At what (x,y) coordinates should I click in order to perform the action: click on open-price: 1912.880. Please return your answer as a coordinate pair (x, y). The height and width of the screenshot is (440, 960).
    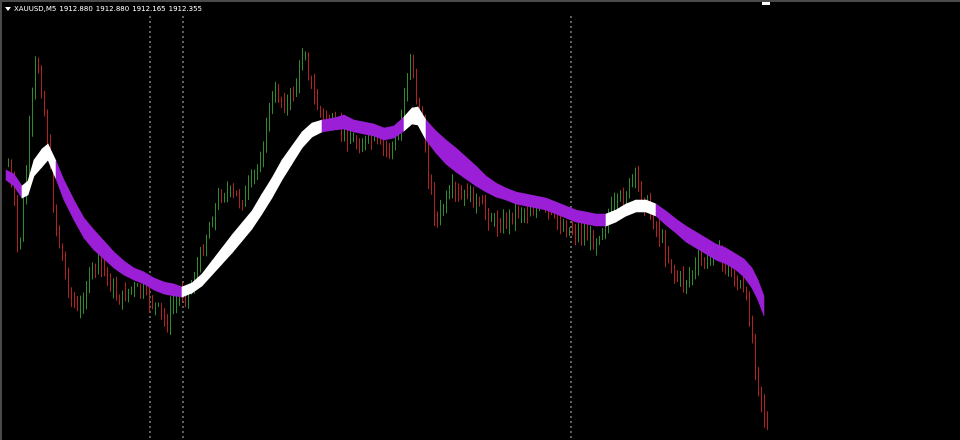
    Looking at the image, I should click on (76, 9).